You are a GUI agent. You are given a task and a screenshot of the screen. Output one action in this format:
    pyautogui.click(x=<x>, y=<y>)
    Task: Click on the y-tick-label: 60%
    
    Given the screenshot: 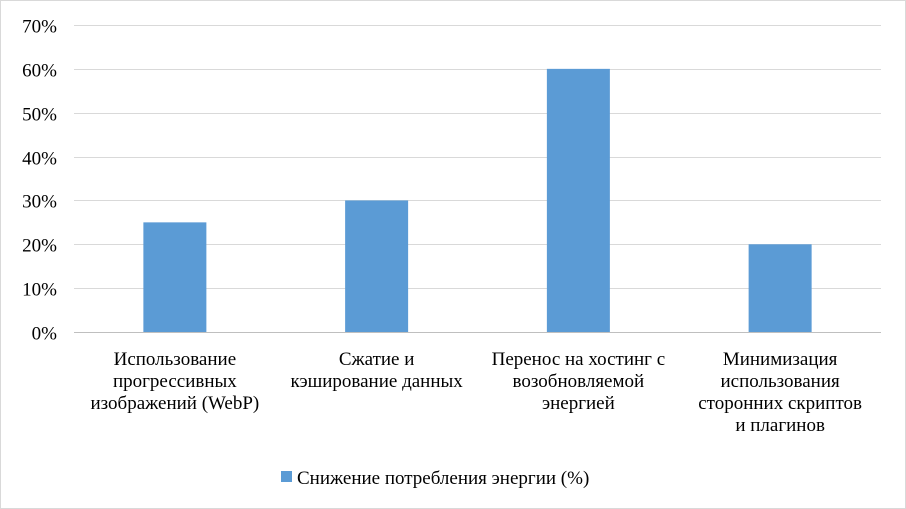 What is the action you would take?
    pyautogui.click(x=39, y=71)
    